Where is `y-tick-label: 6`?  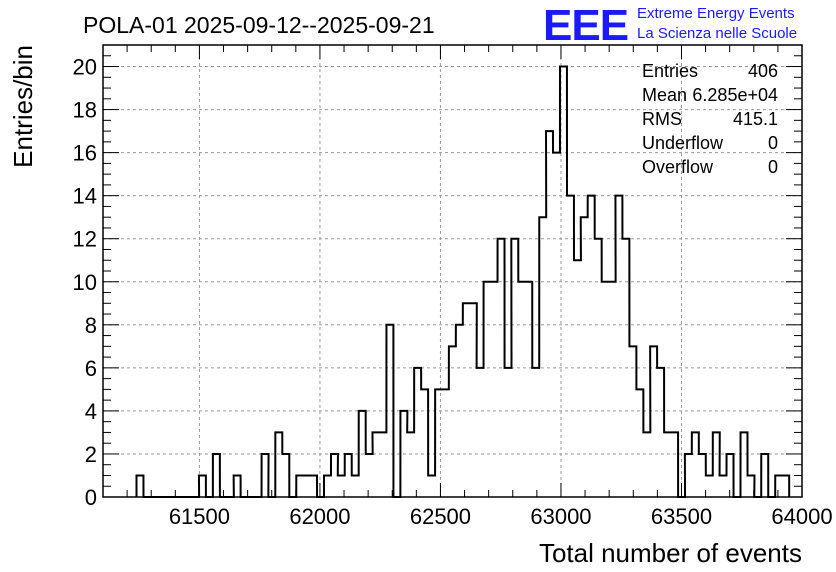
y-tick-label: 6 is located at coordinates (91, 368).